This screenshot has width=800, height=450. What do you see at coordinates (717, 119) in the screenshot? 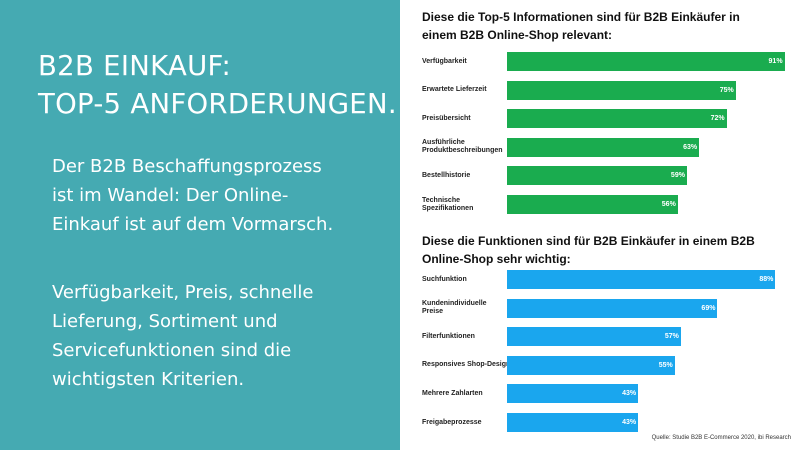
I see `info-bar-value: 72%` at bounding box center [717, 119].